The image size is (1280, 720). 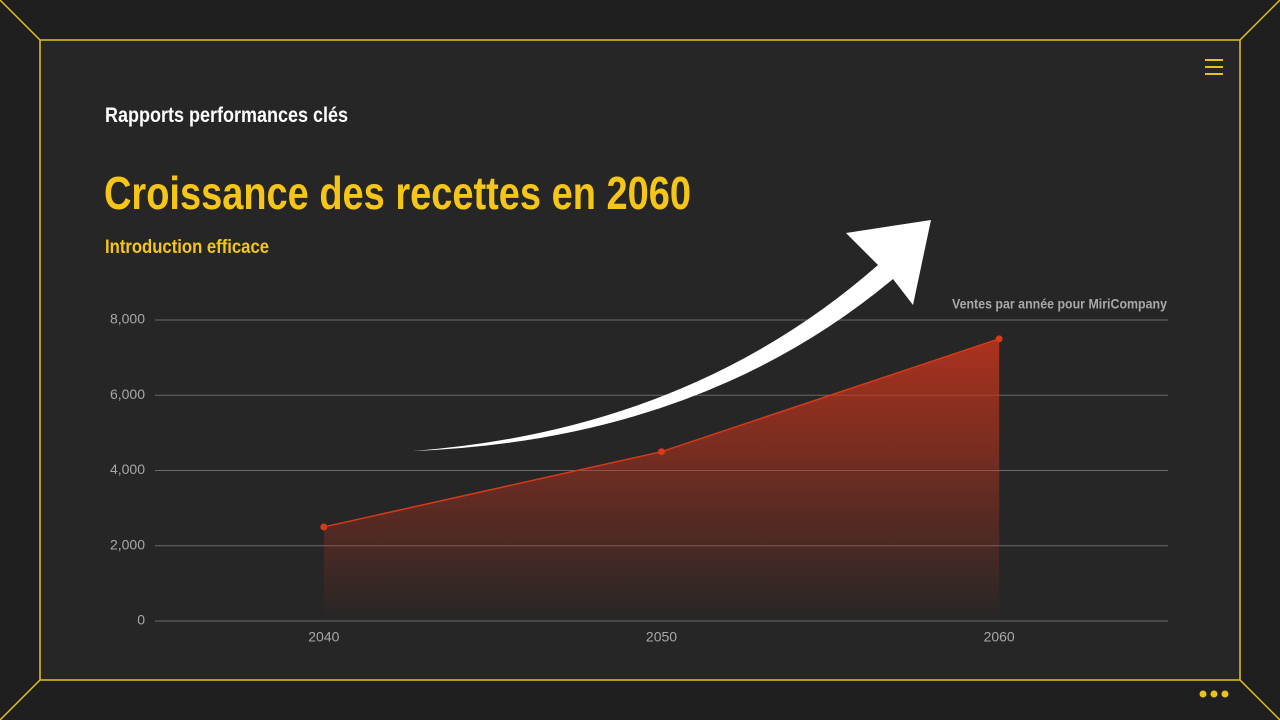 I want to click on y-tick-label: 8,000, so click(x=127, y=319).